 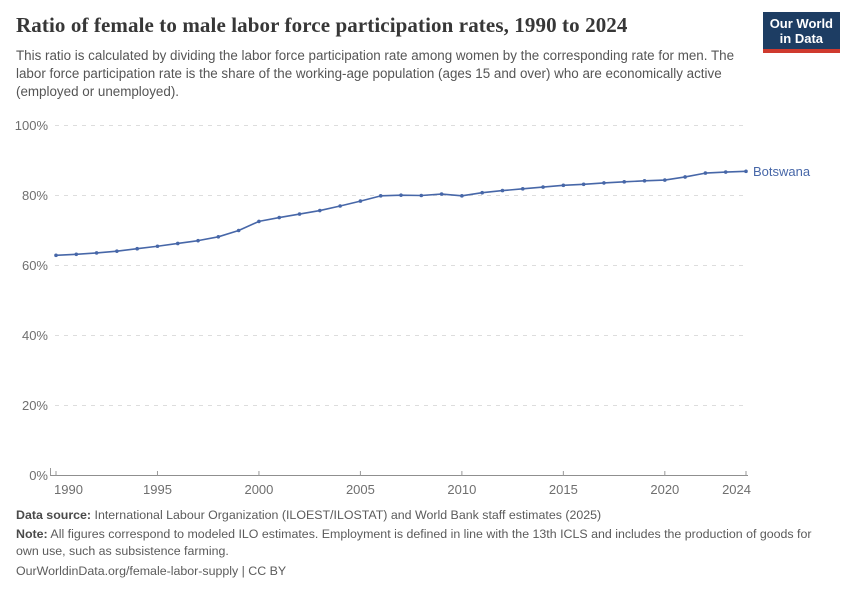 I want to click on owid-logo-line1: Our World, so click(x=801, y=23).